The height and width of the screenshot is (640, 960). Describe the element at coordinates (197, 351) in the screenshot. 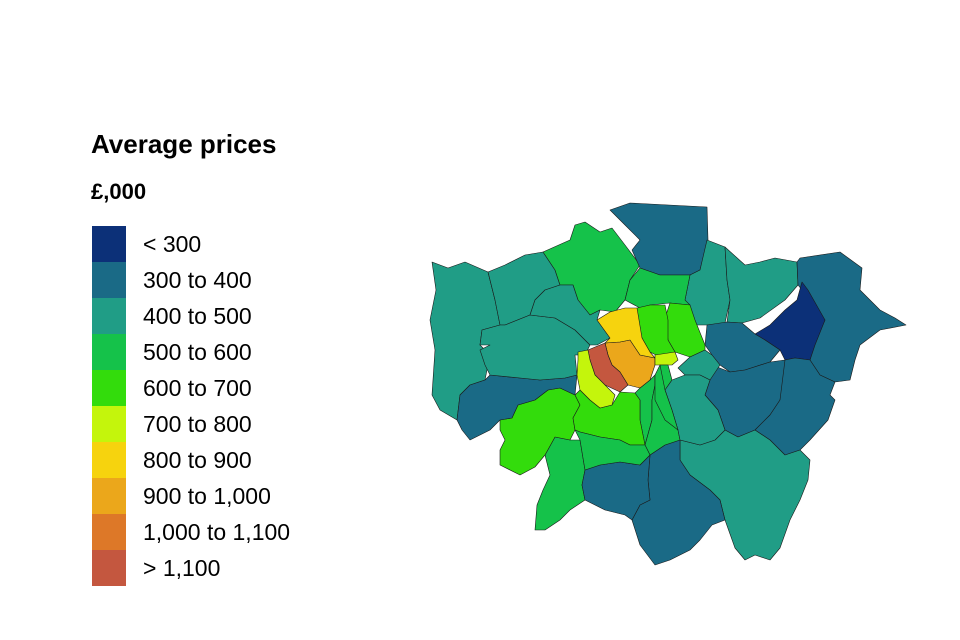

I see `legend-label: 500 to 600` at that location.